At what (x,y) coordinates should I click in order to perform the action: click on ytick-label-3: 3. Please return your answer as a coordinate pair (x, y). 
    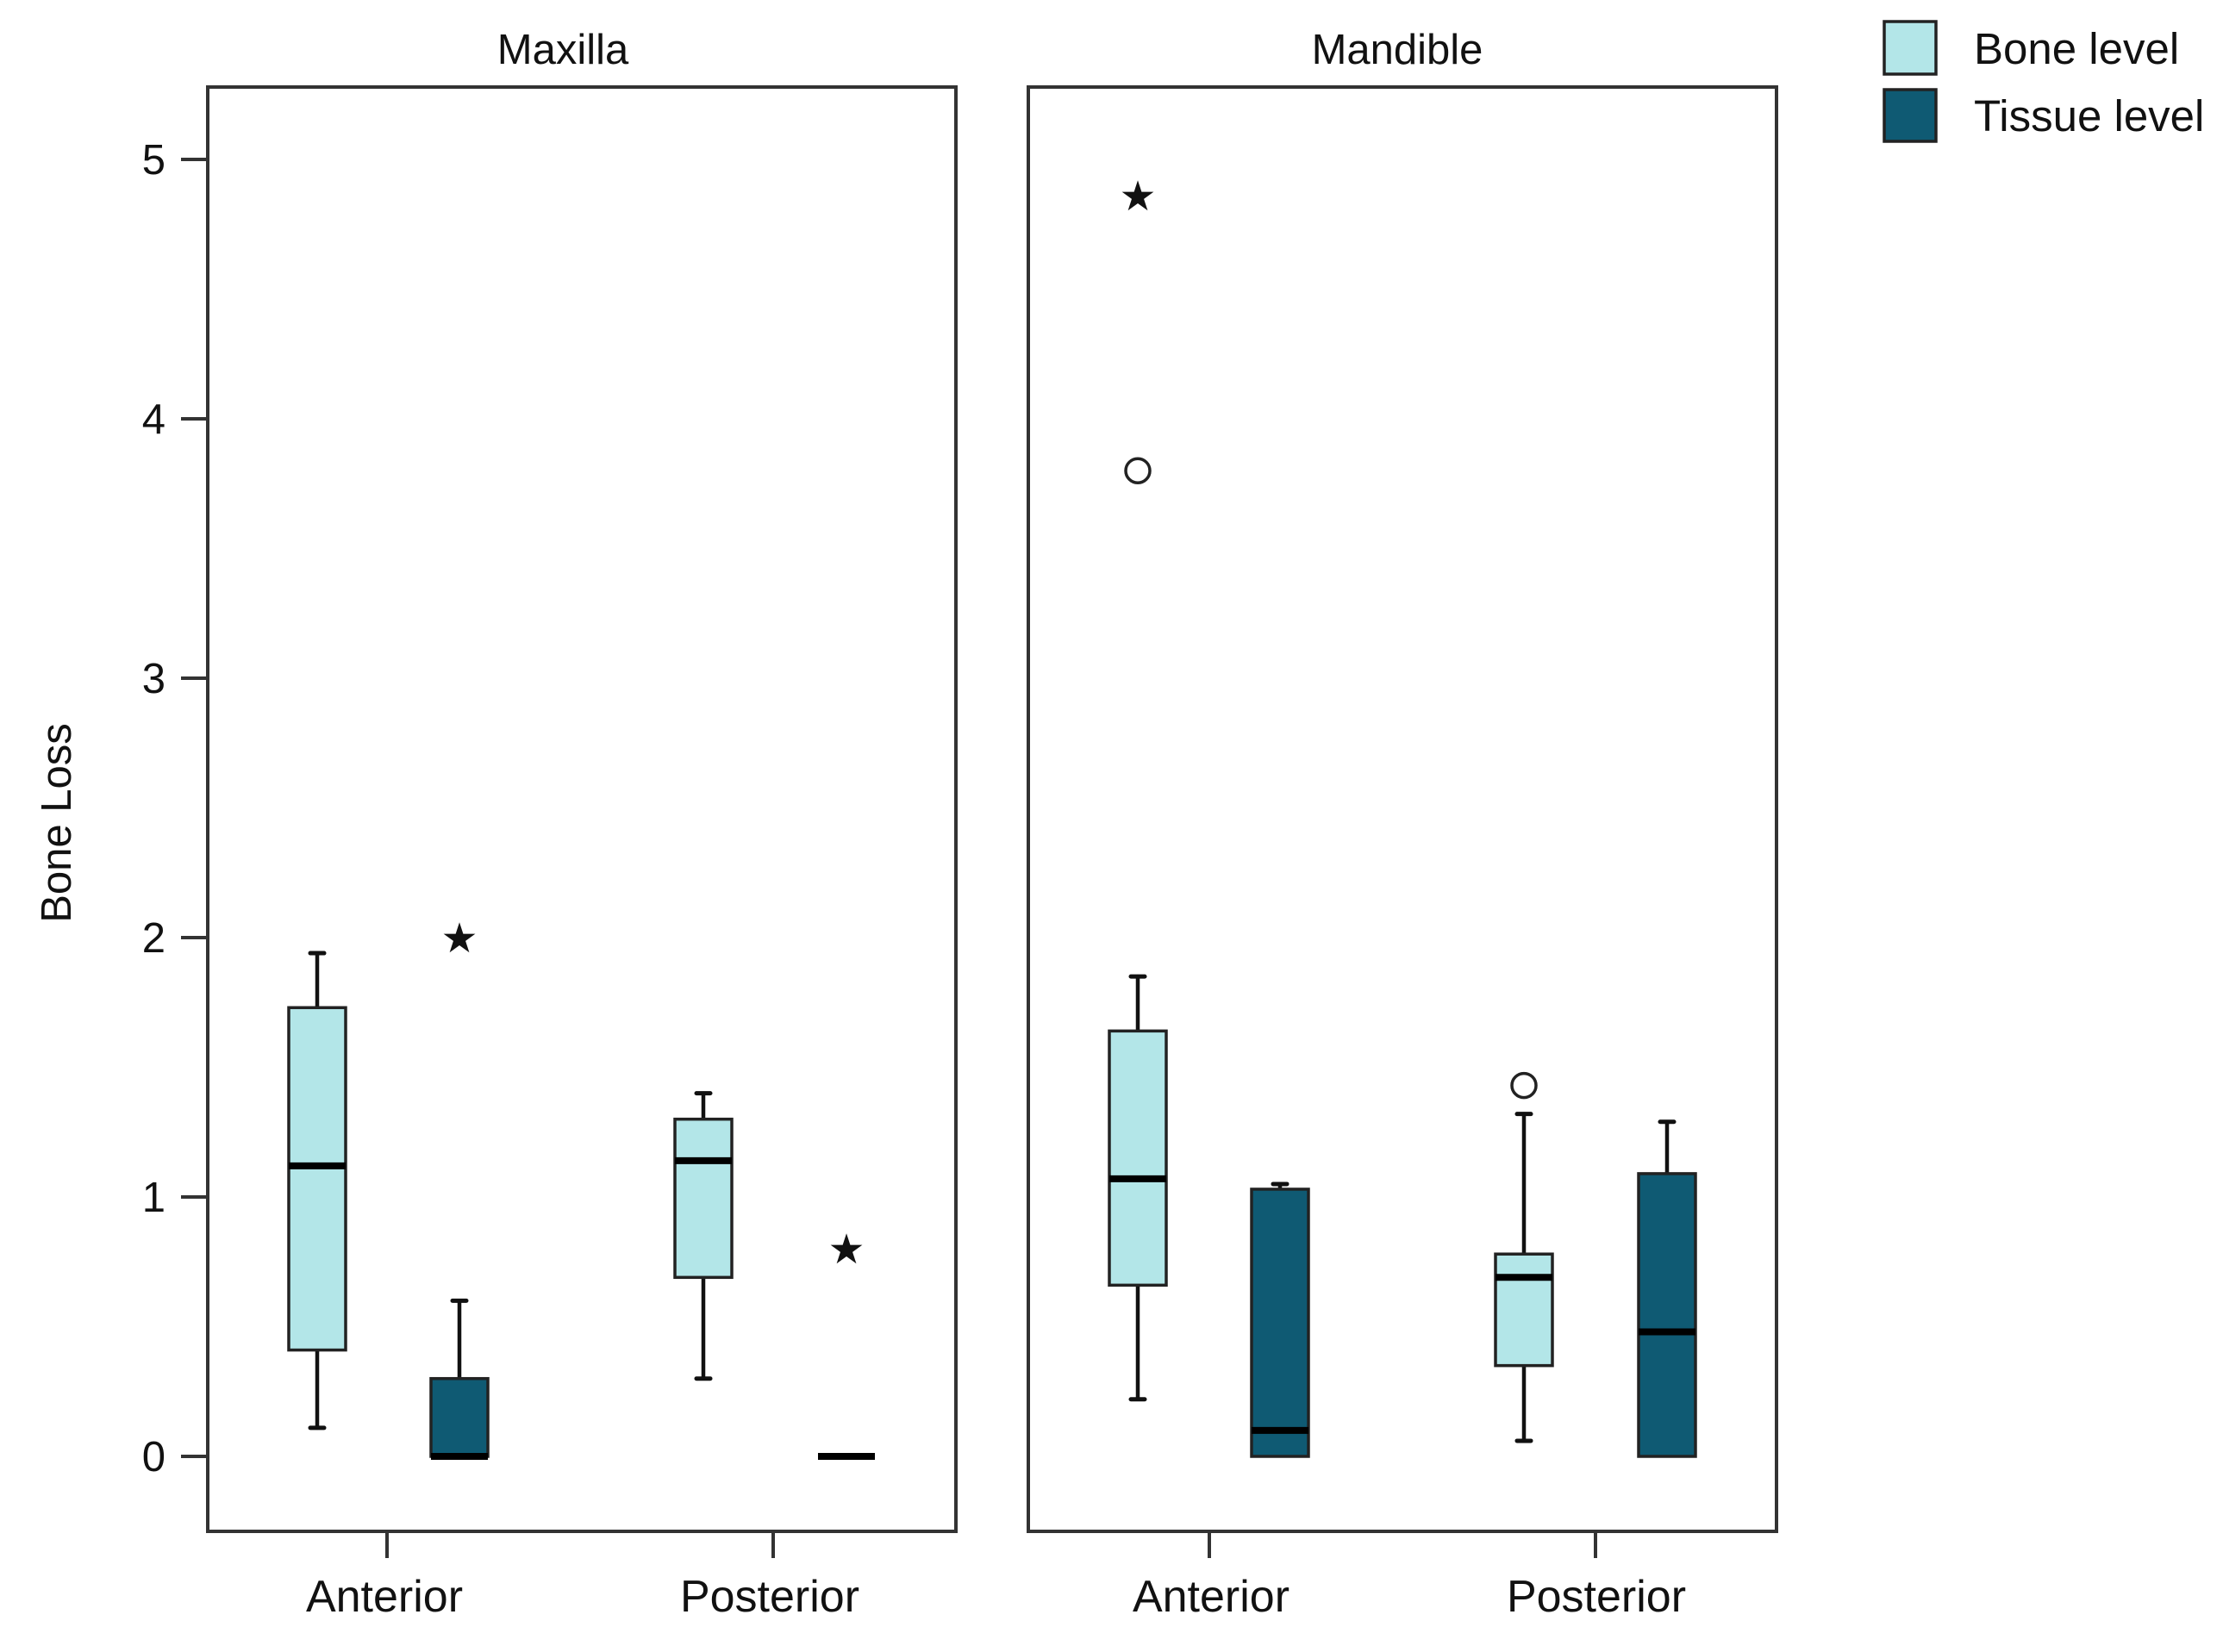
    Looking at the image, I should click on (153, 679).